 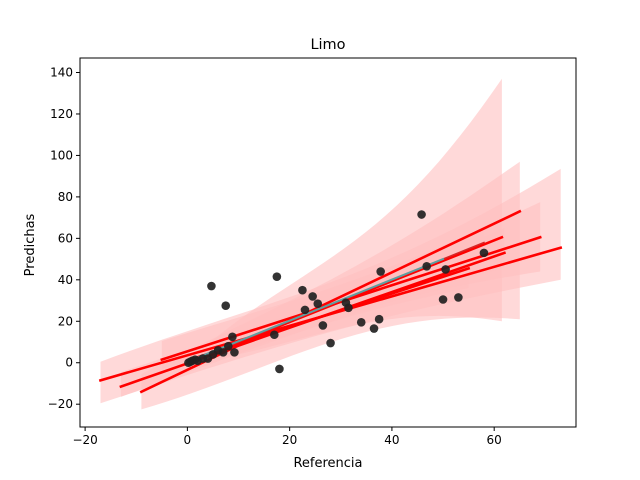 I want to click on y-tick-label: 60, so click(x=65, y=238).